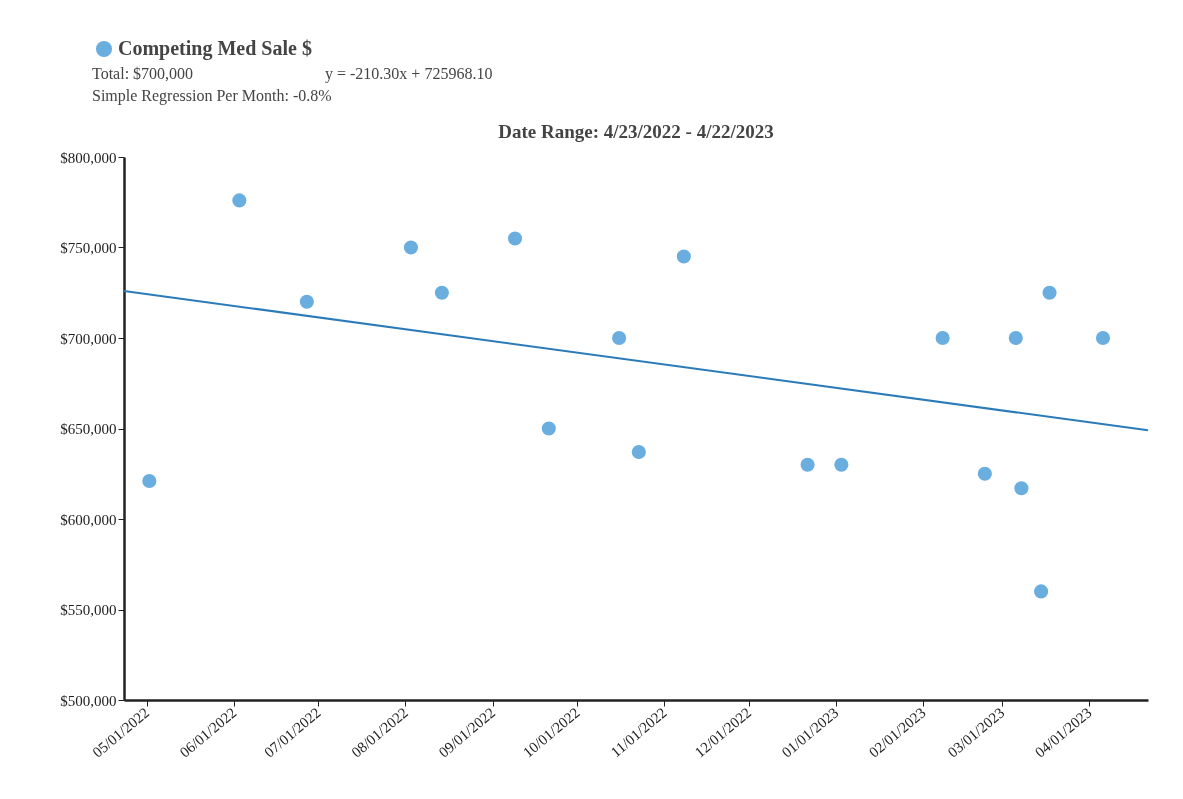  What do you see at coordinates (88, 248) in the screenshot?
I see `y-tick-label: $750,000` at bounding box center [88, 248].